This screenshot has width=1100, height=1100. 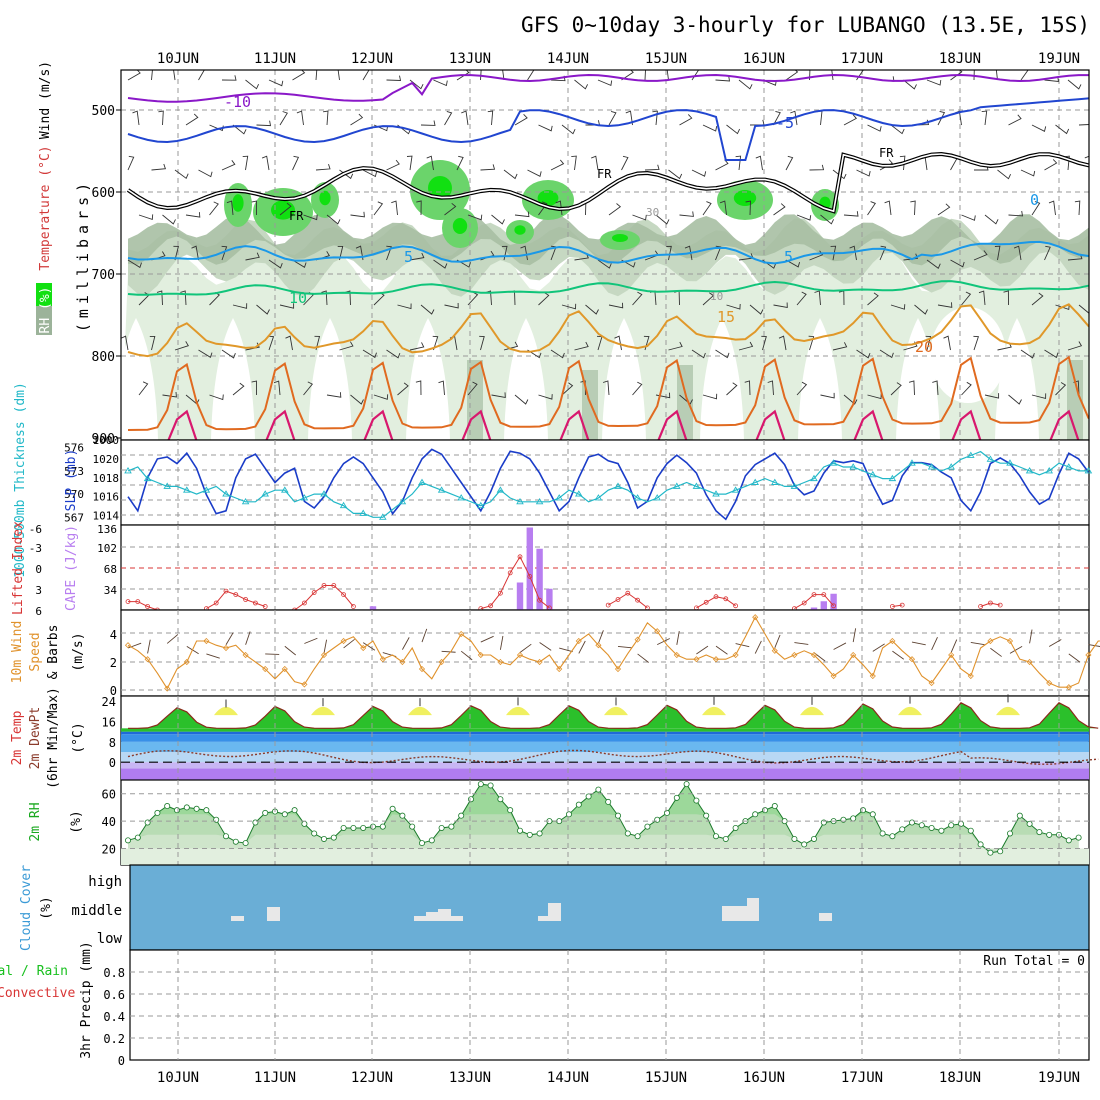 I want to click on bottom-day-label-4: 14JUN, so click(x=568, y=1078).